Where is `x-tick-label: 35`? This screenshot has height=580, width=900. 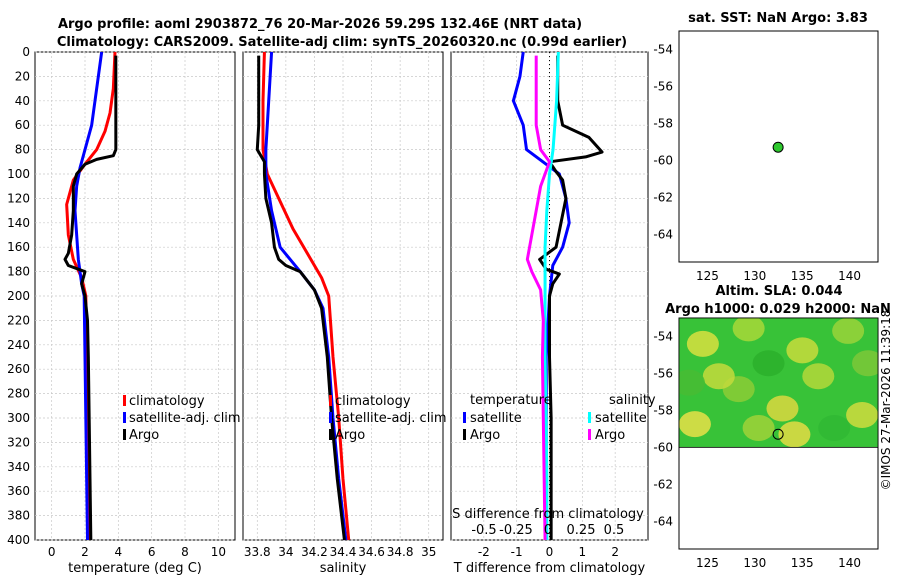
x-tick-label: 35 is located at coordinates (428, 552).